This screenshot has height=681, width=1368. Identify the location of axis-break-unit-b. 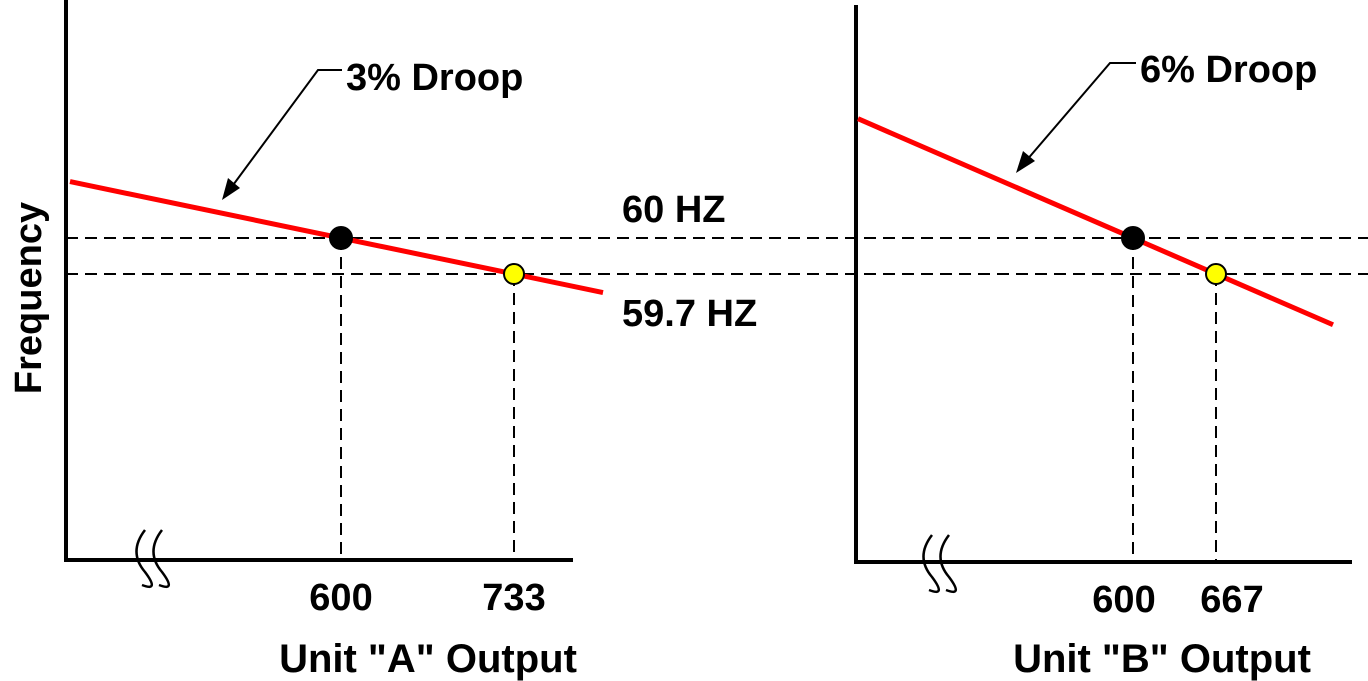
(939, 564).